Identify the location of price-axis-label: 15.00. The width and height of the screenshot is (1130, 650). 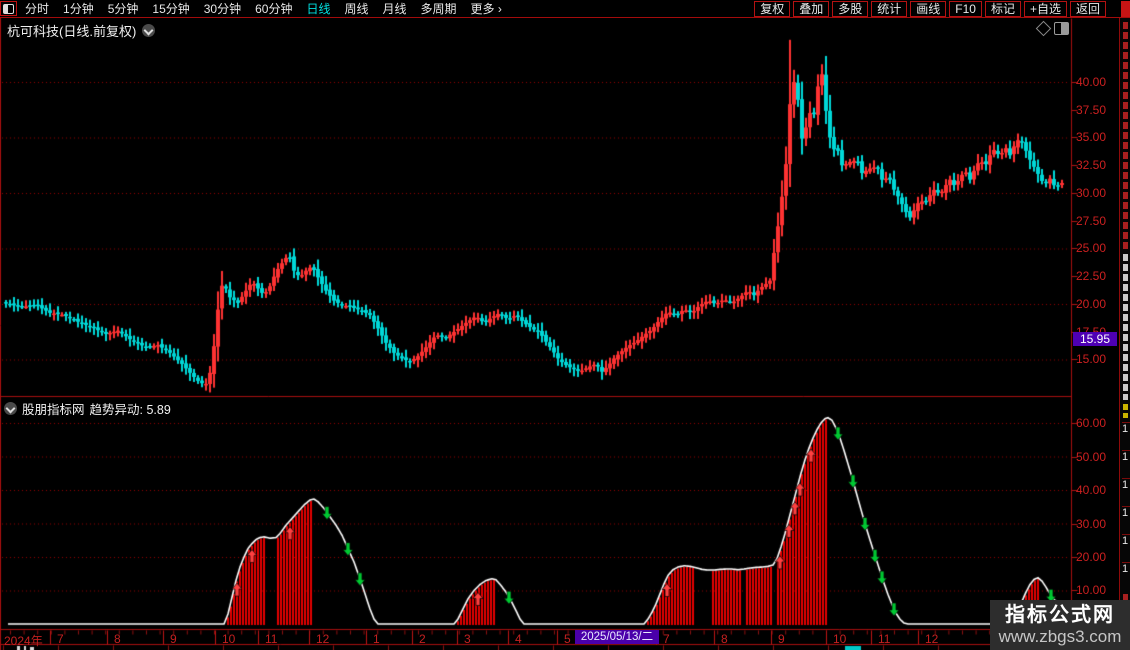
(1091, 359).